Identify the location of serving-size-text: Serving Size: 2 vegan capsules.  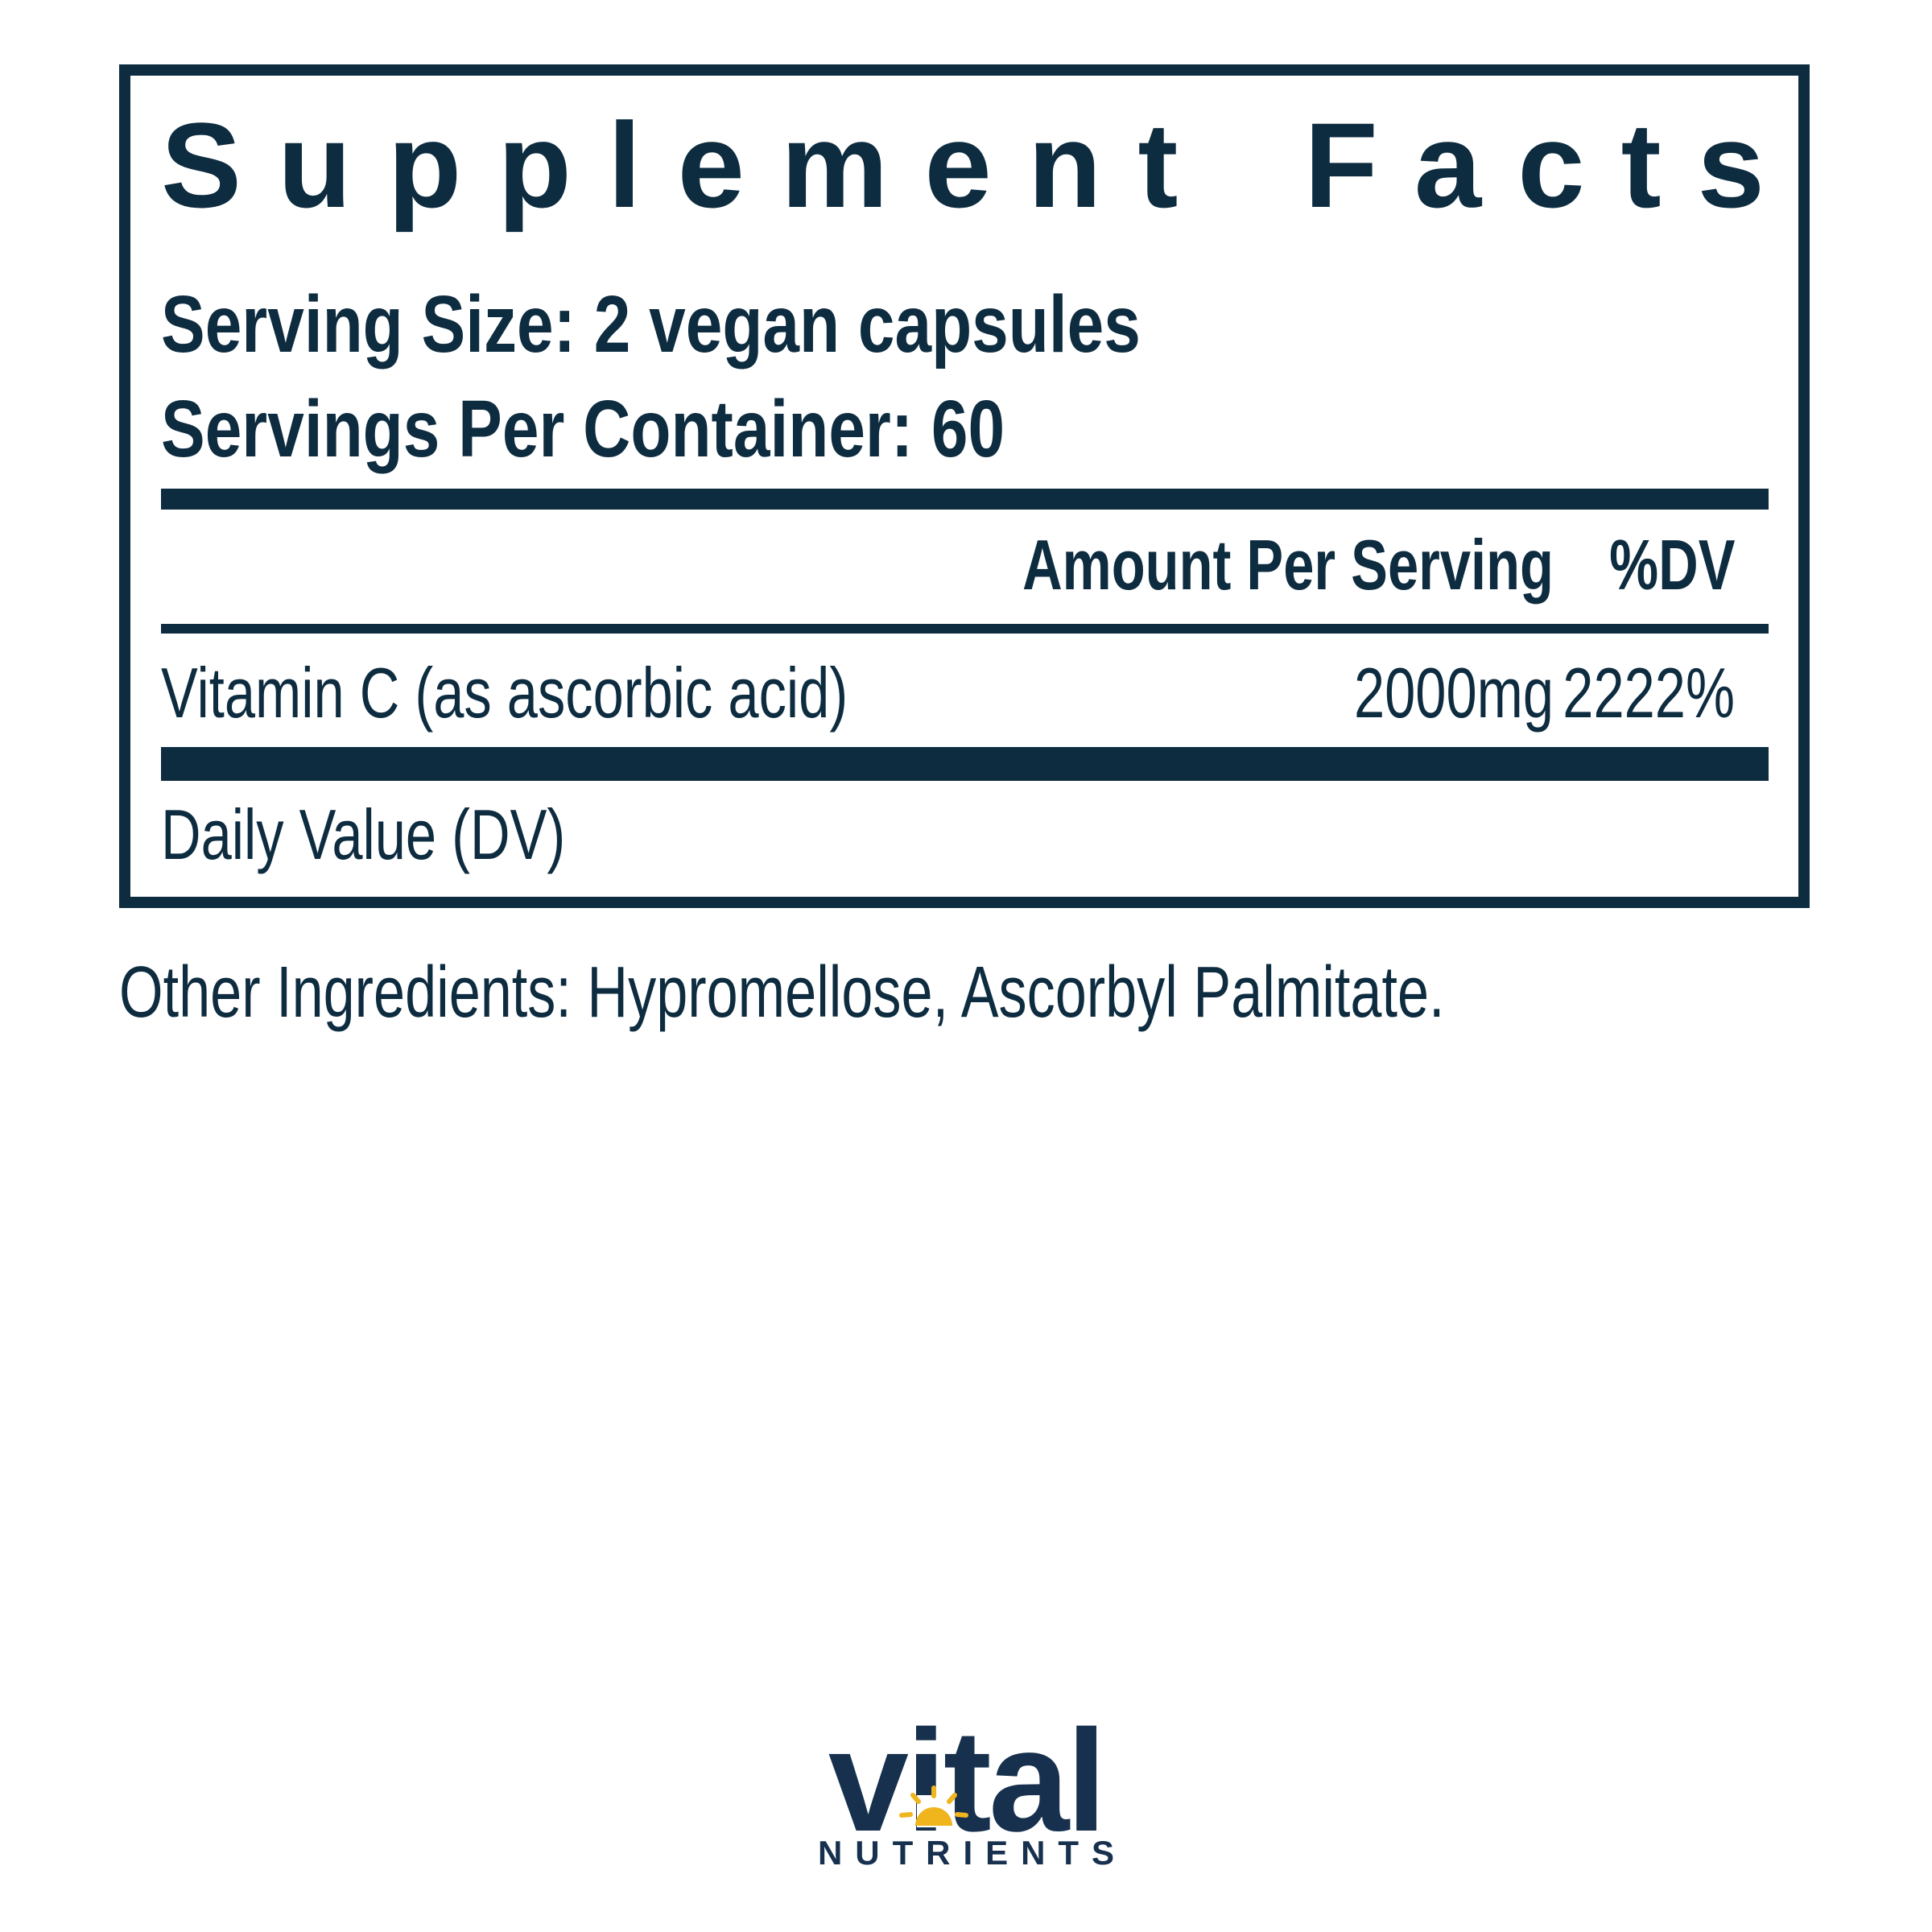
(651, 324).